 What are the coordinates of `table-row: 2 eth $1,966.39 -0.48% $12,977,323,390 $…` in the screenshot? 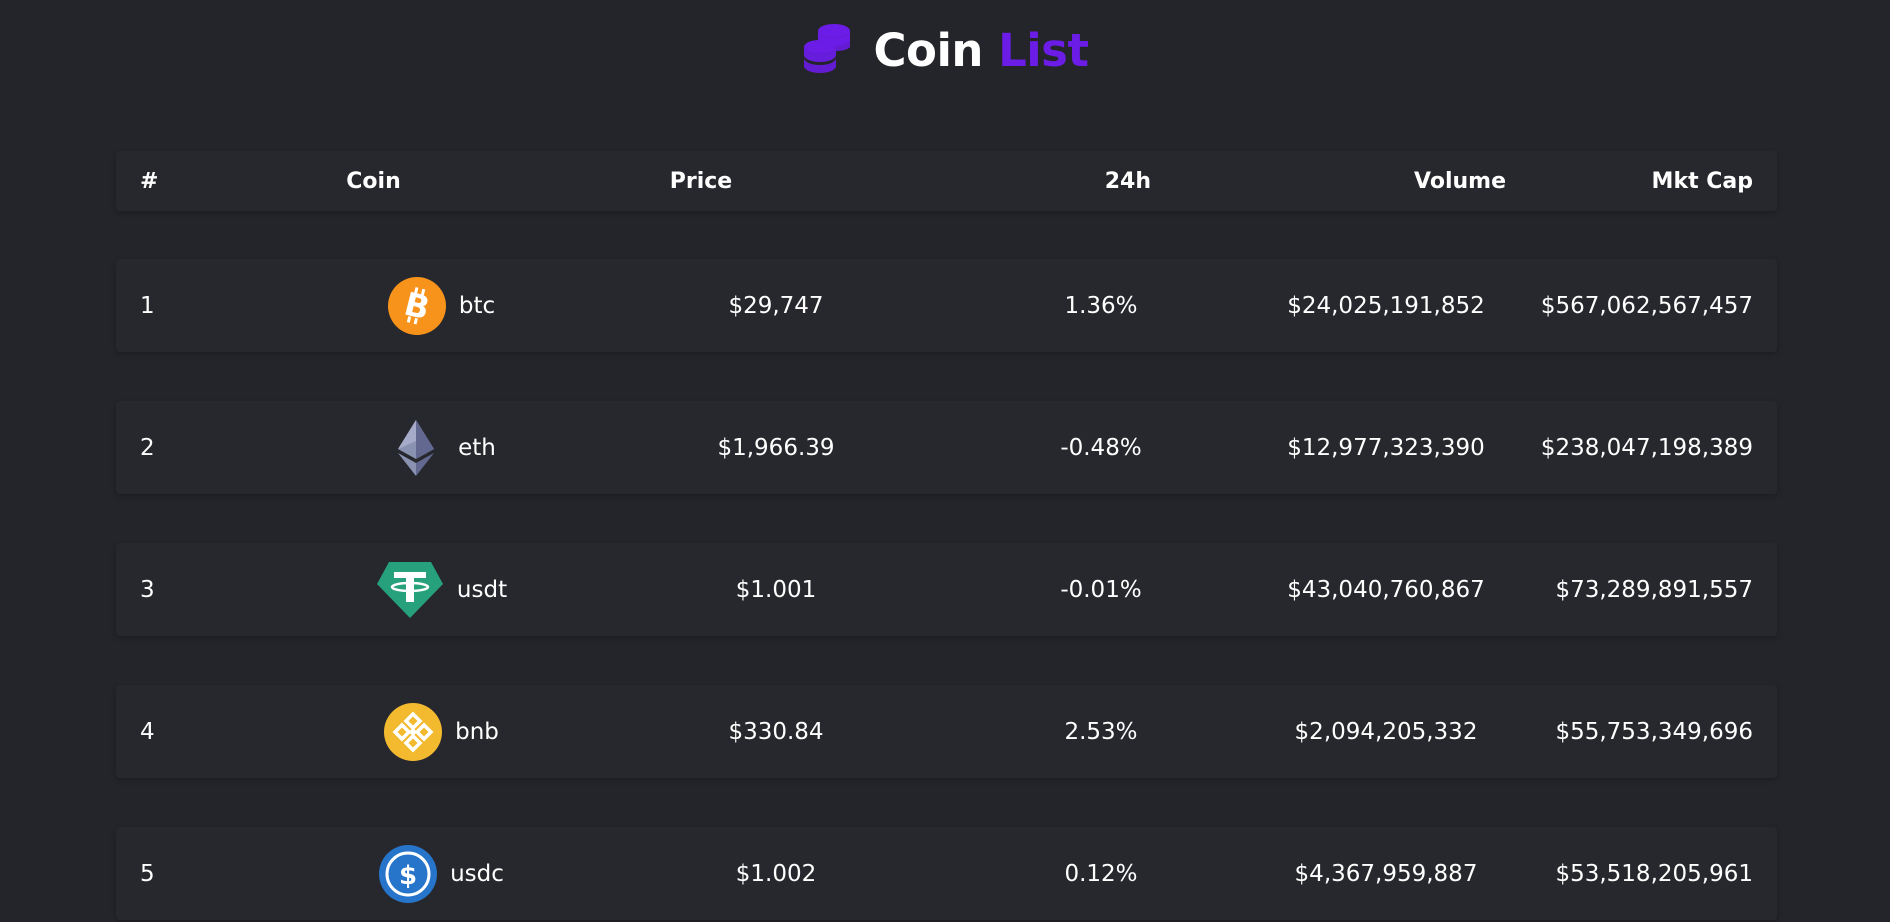 It's located at (946, 447).